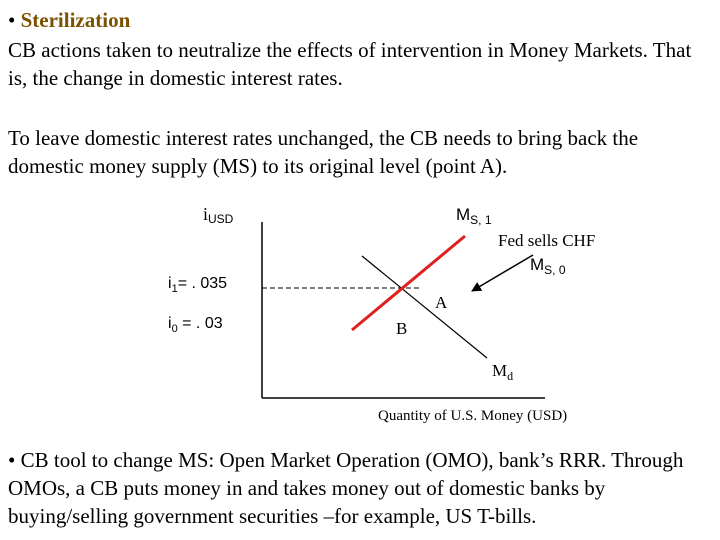 This screenshot has width=720, height=540. I want to click on money-demand-curve, so click(424, 307).